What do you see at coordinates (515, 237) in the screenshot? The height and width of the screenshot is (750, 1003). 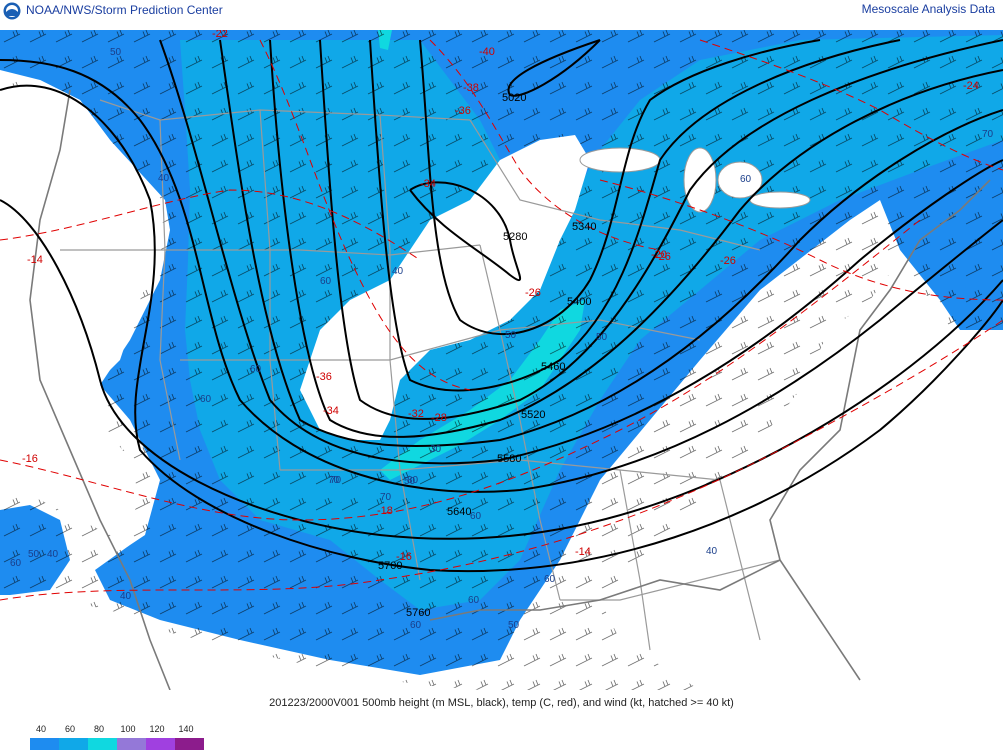 I see `height-label: 5280` at bounding box center [515, 237].